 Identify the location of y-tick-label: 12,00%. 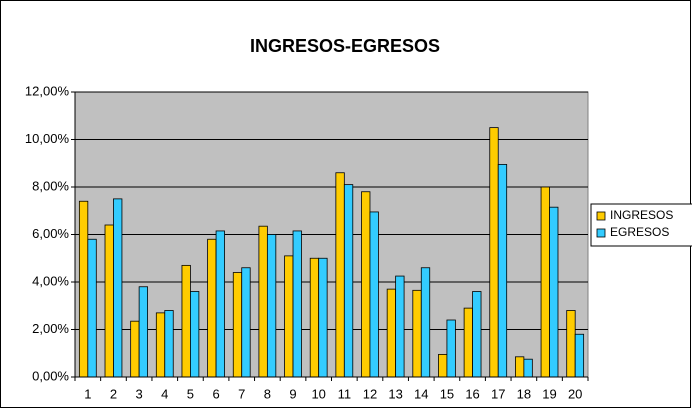
(47, 90).